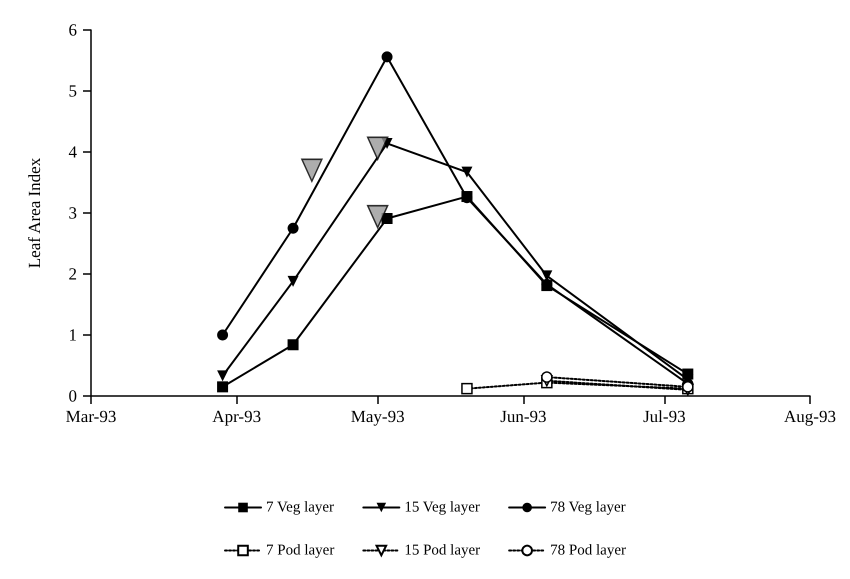 This screenshot has height=579, width=850. Describe the element at coordinates (91, 416) in the screenshot. I see `x-tick-label: Mar-93` at that location.